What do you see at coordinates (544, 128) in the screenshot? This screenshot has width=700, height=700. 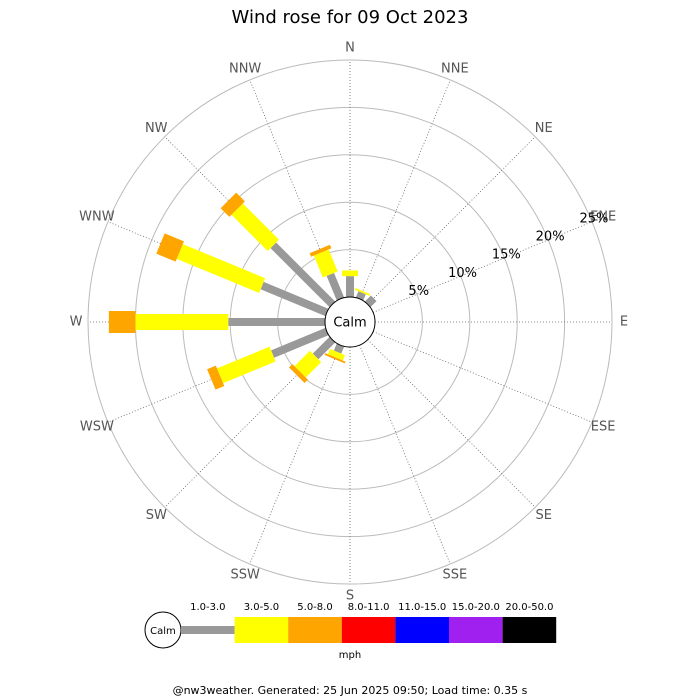 I see `direction-label: NE` at bounding box center [544, 128].